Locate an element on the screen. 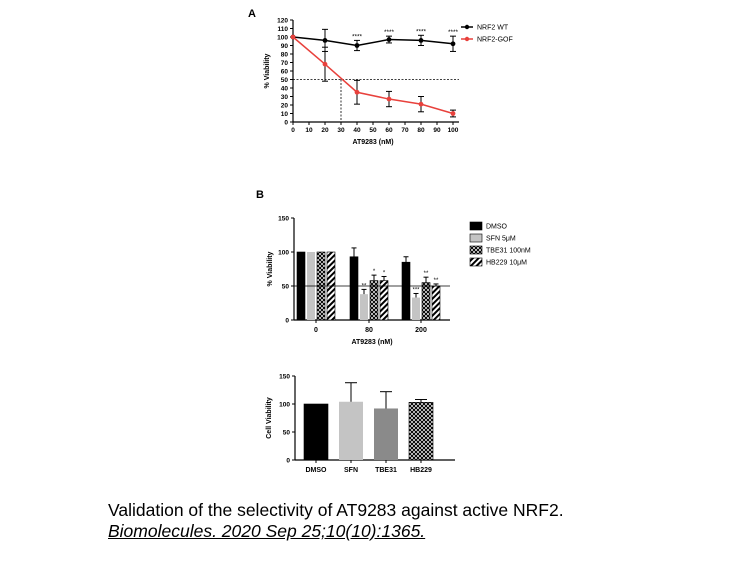 The width and height of the screenshot is (756, 567). y-tick-label: 120 is located at coordinates (282, 21).